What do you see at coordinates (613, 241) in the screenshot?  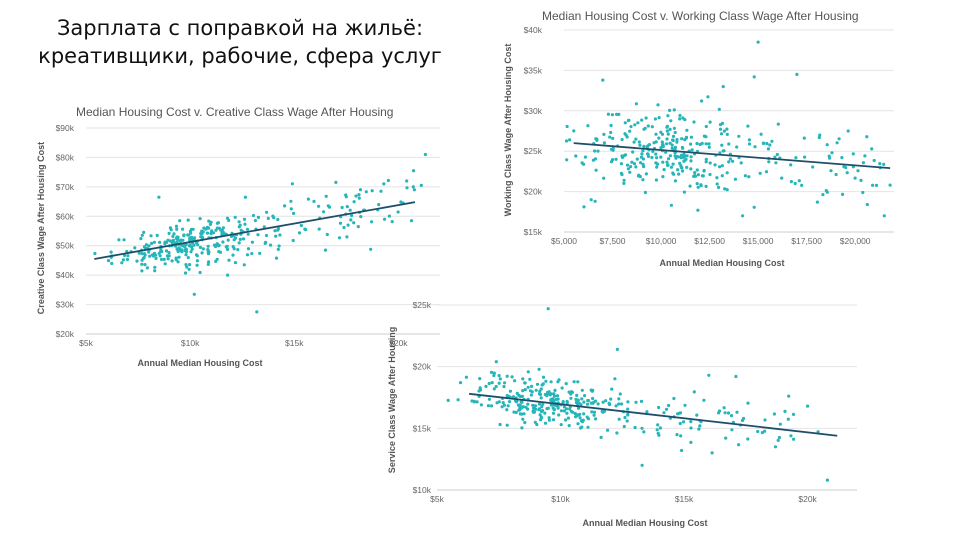 I see `x-tick-label: $7,500` at bounding box center [613, 241].